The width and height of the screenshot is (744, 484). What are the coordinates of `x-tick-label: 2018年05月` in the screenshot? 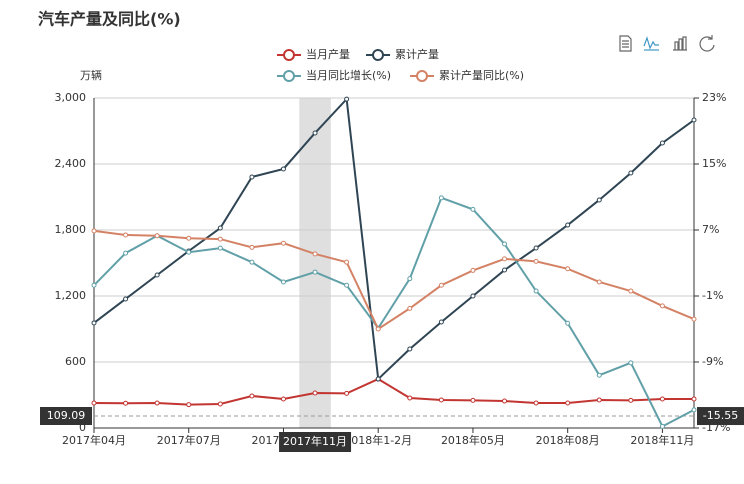 It's located at (473, 440).